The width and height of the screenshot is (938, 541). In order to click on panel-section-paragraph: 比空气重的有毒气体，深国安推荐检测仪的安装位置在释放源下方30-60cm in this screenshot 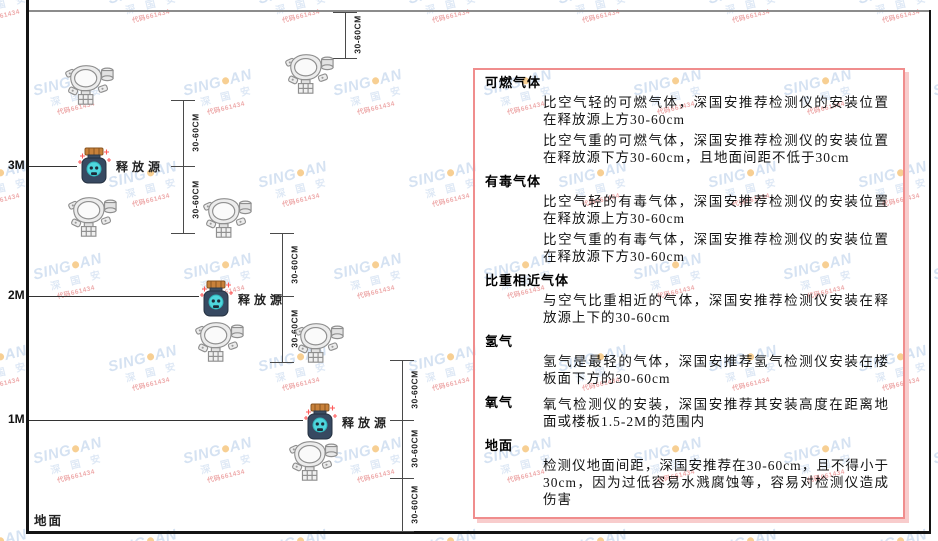, I will do `click(716, 248)`.